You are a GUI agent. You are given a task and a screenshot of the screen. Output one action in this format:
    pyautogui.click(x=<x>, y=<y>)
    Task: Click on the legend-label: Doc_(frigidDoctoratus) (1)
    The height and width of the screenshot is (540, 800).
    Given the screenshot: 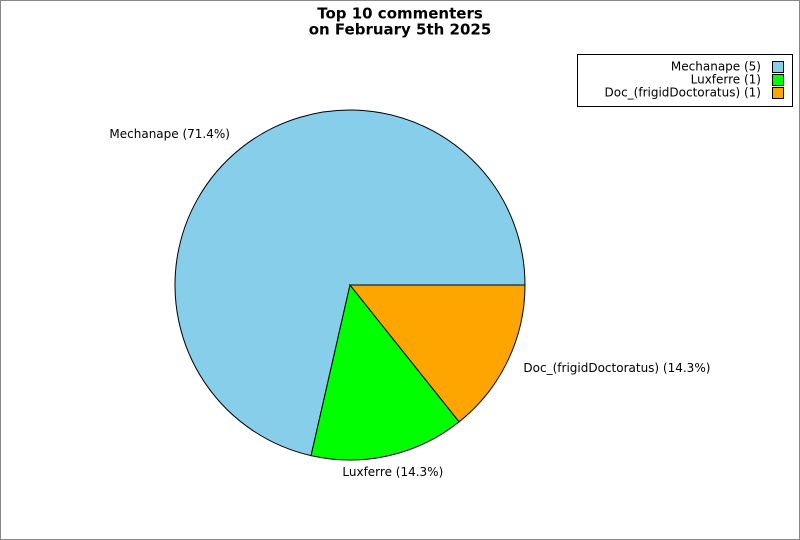 What is the action you would take?
    pyautogui.click(x=683, y=93)
    